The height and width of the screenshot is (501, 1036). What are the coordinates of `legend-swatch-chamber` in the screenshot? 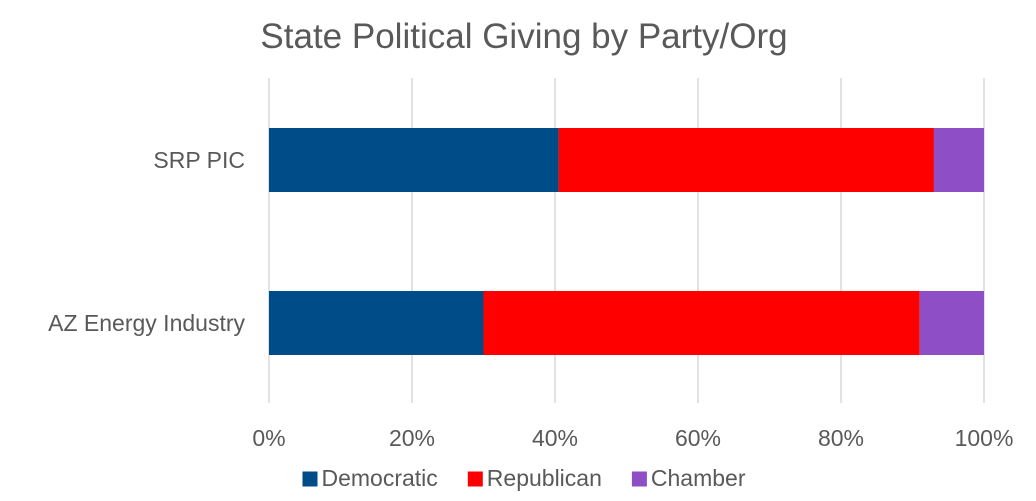 It's located at (639, 479).